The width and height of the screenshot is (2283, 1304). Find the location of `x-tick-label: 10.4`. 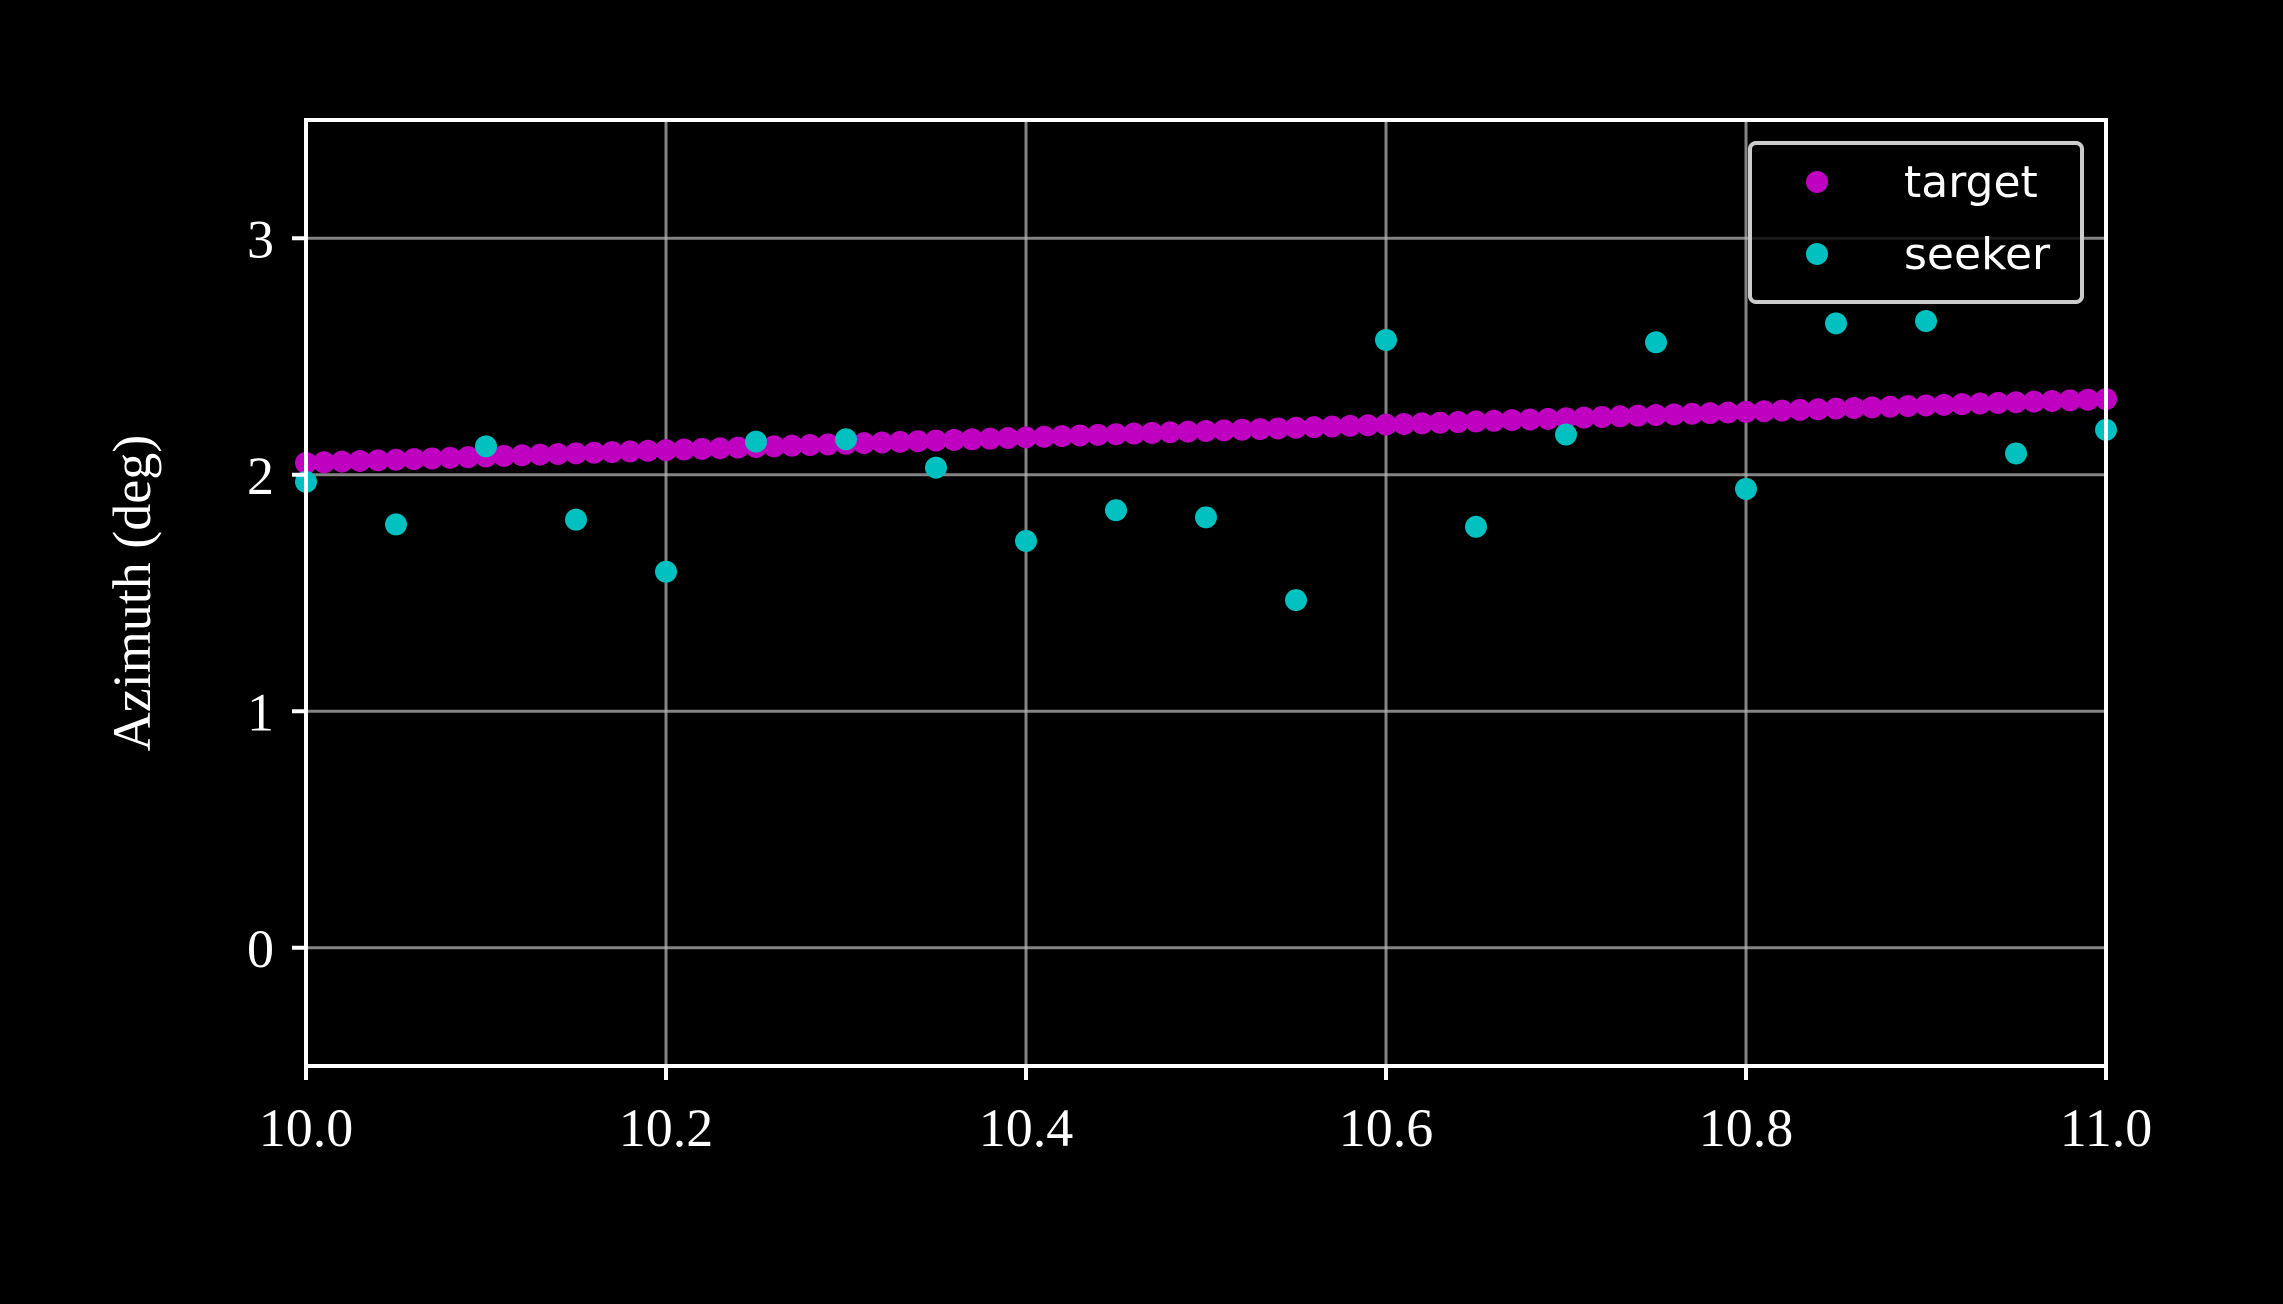

x-tick-label: 10.4 is located at coordinates (1026, 1128).